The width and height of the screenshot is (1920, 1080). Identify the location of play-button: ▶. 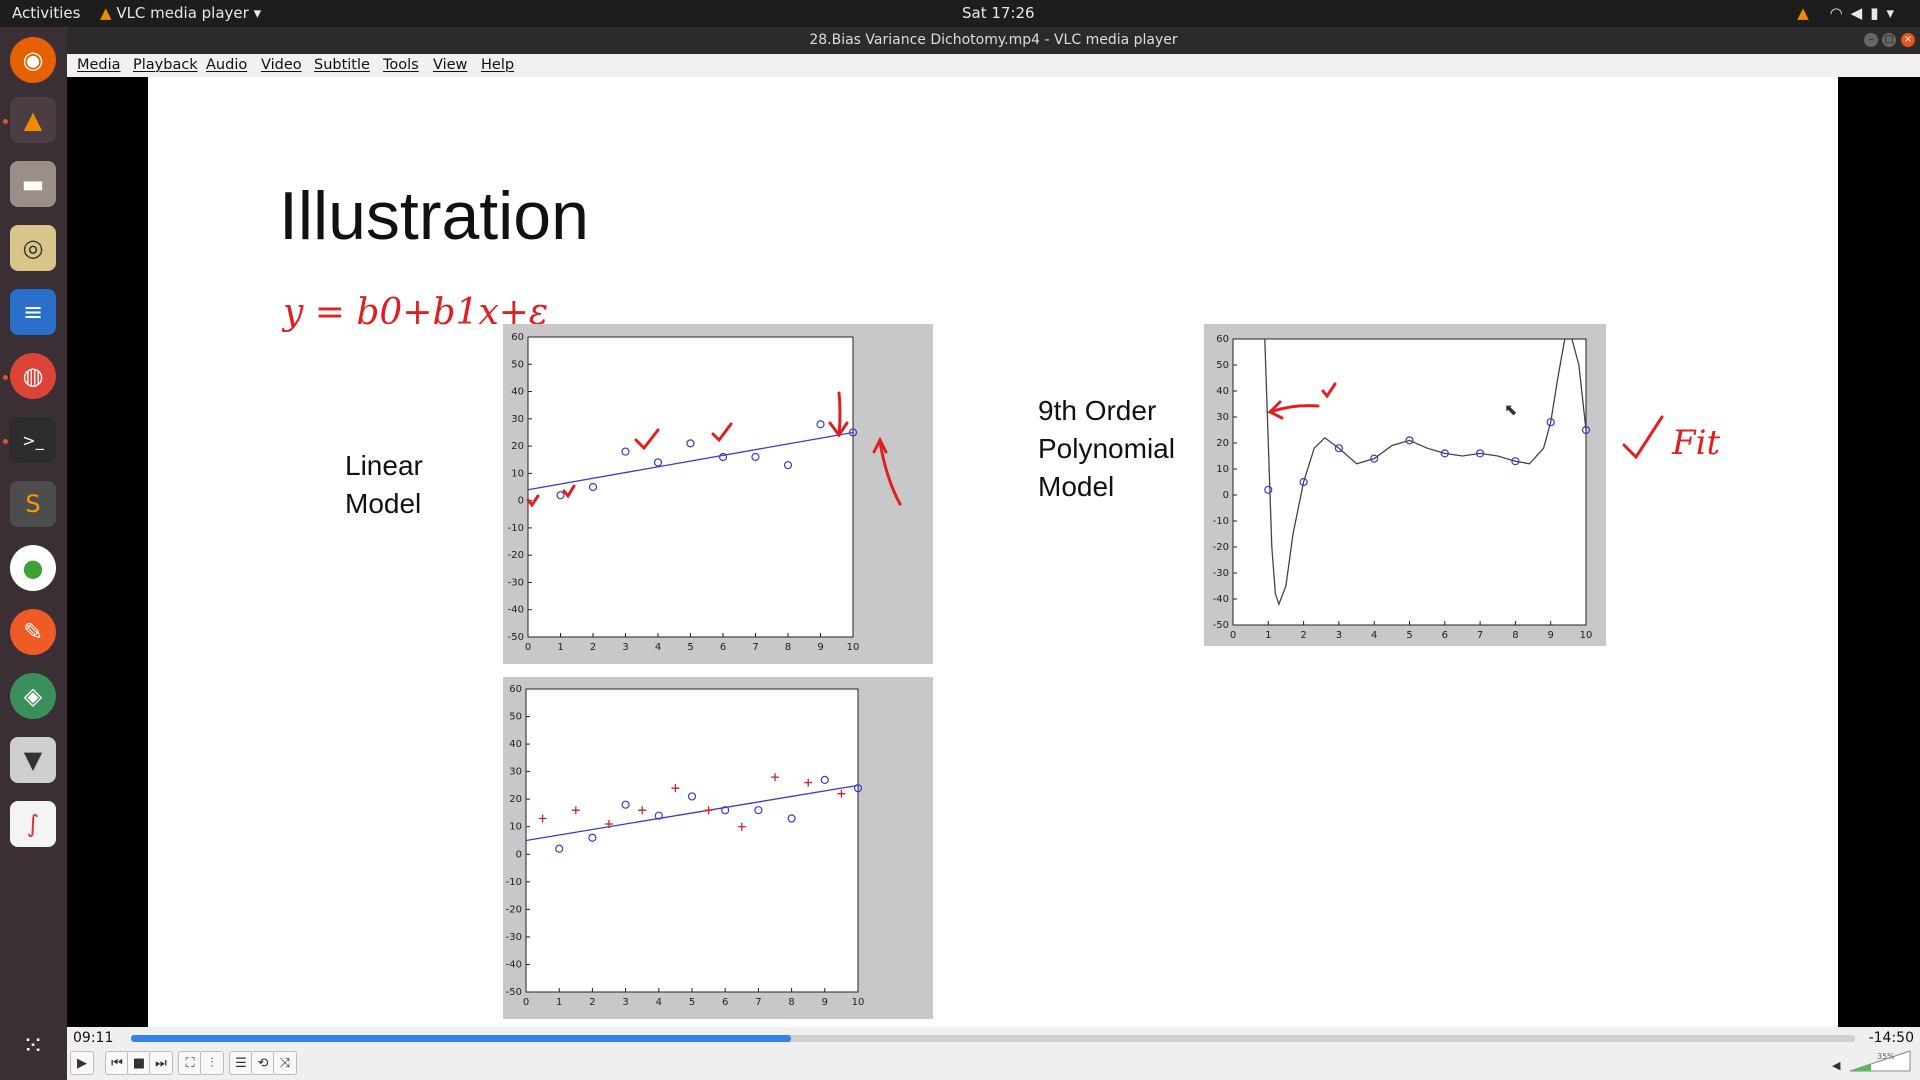
(82, 1063).